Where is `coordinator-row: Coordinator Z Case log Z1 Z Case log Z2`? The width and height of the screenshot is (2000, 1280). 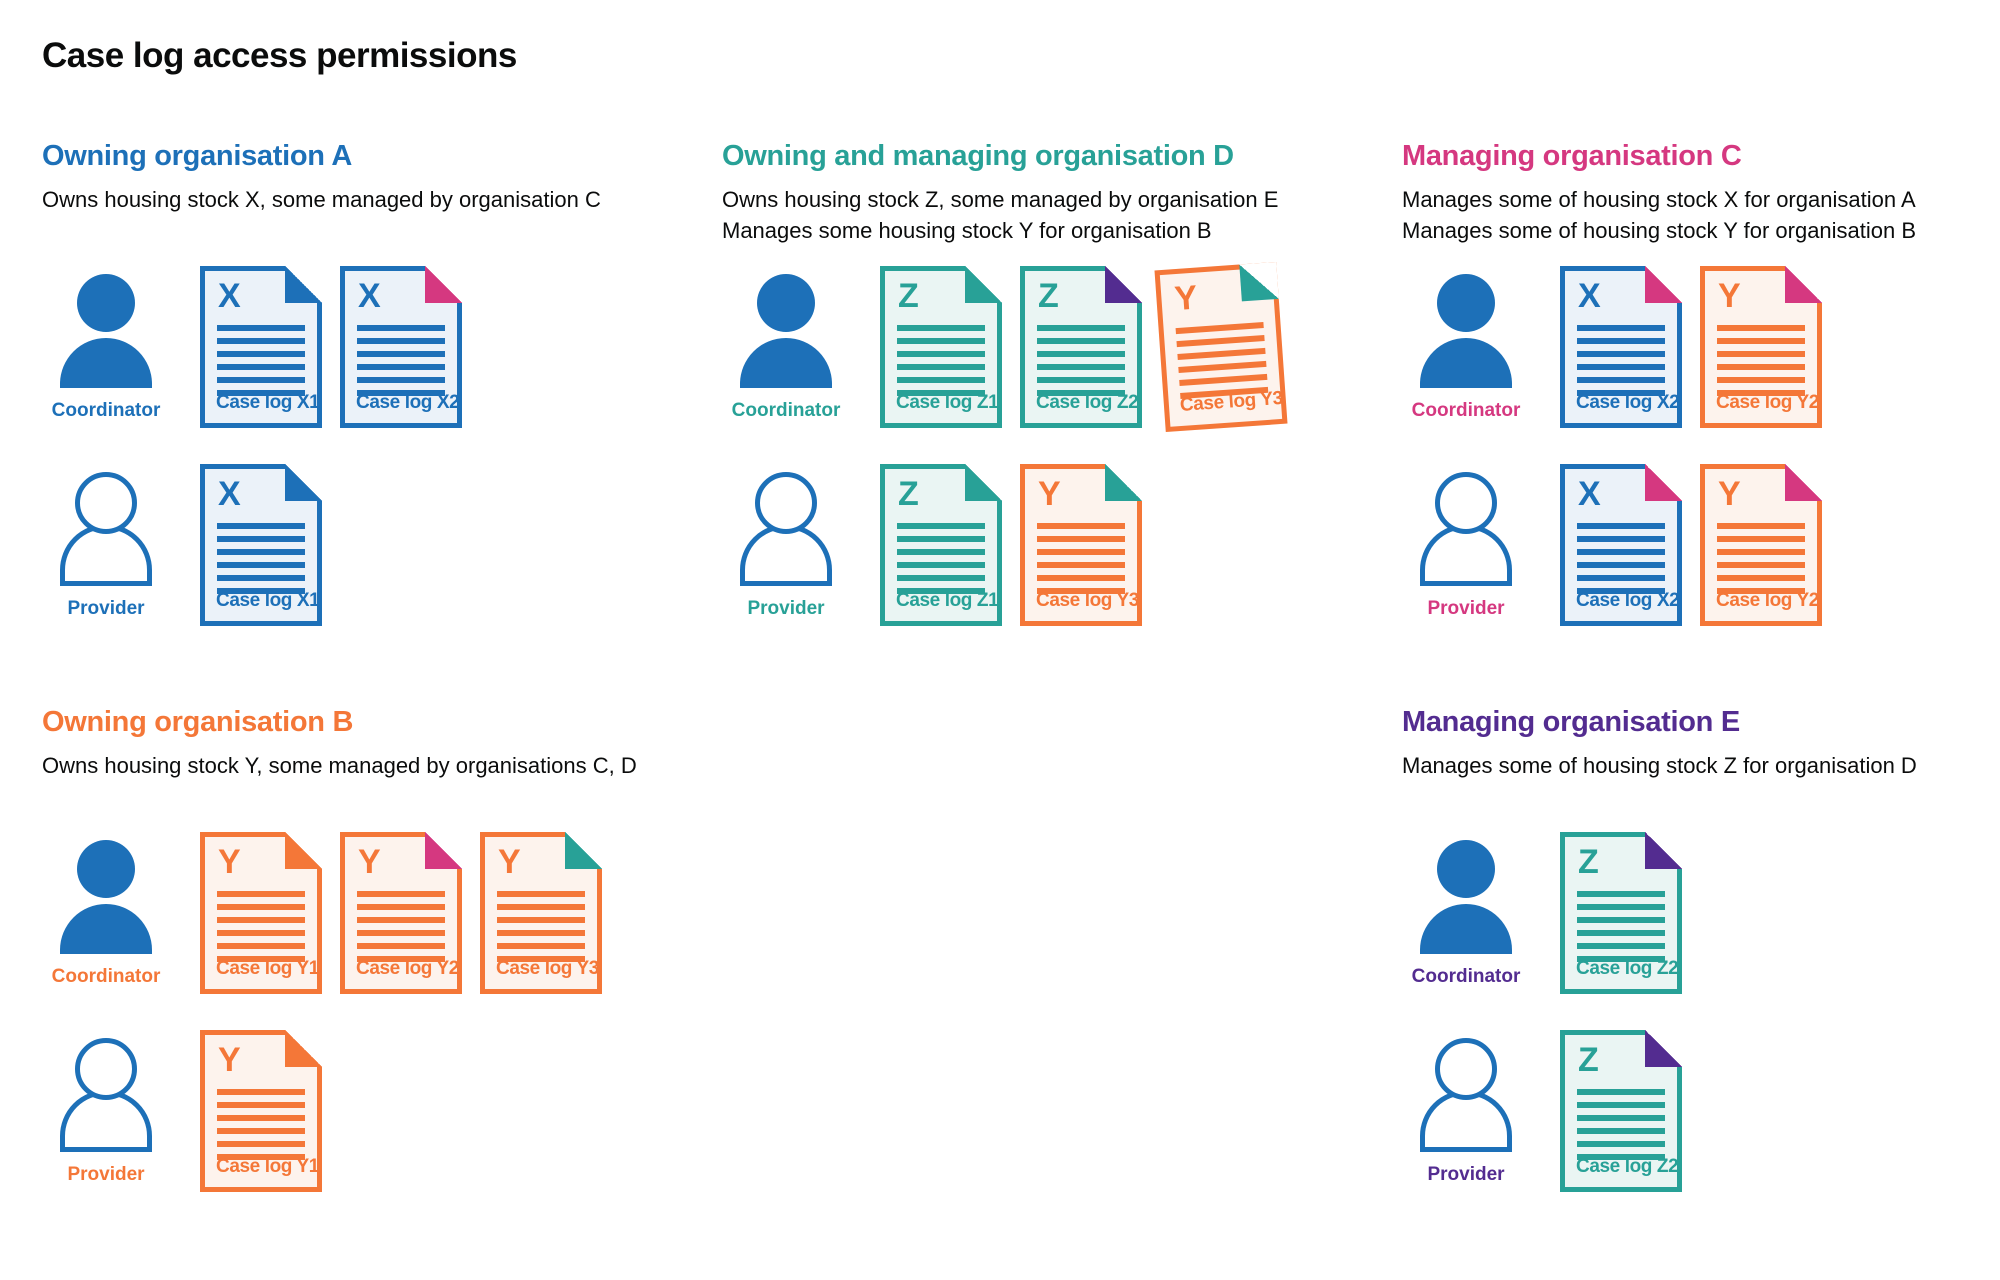 coordinator-row: Coordinator Z Case log Z1 Z Case log Z2 is located at coordinates (1052, 347).